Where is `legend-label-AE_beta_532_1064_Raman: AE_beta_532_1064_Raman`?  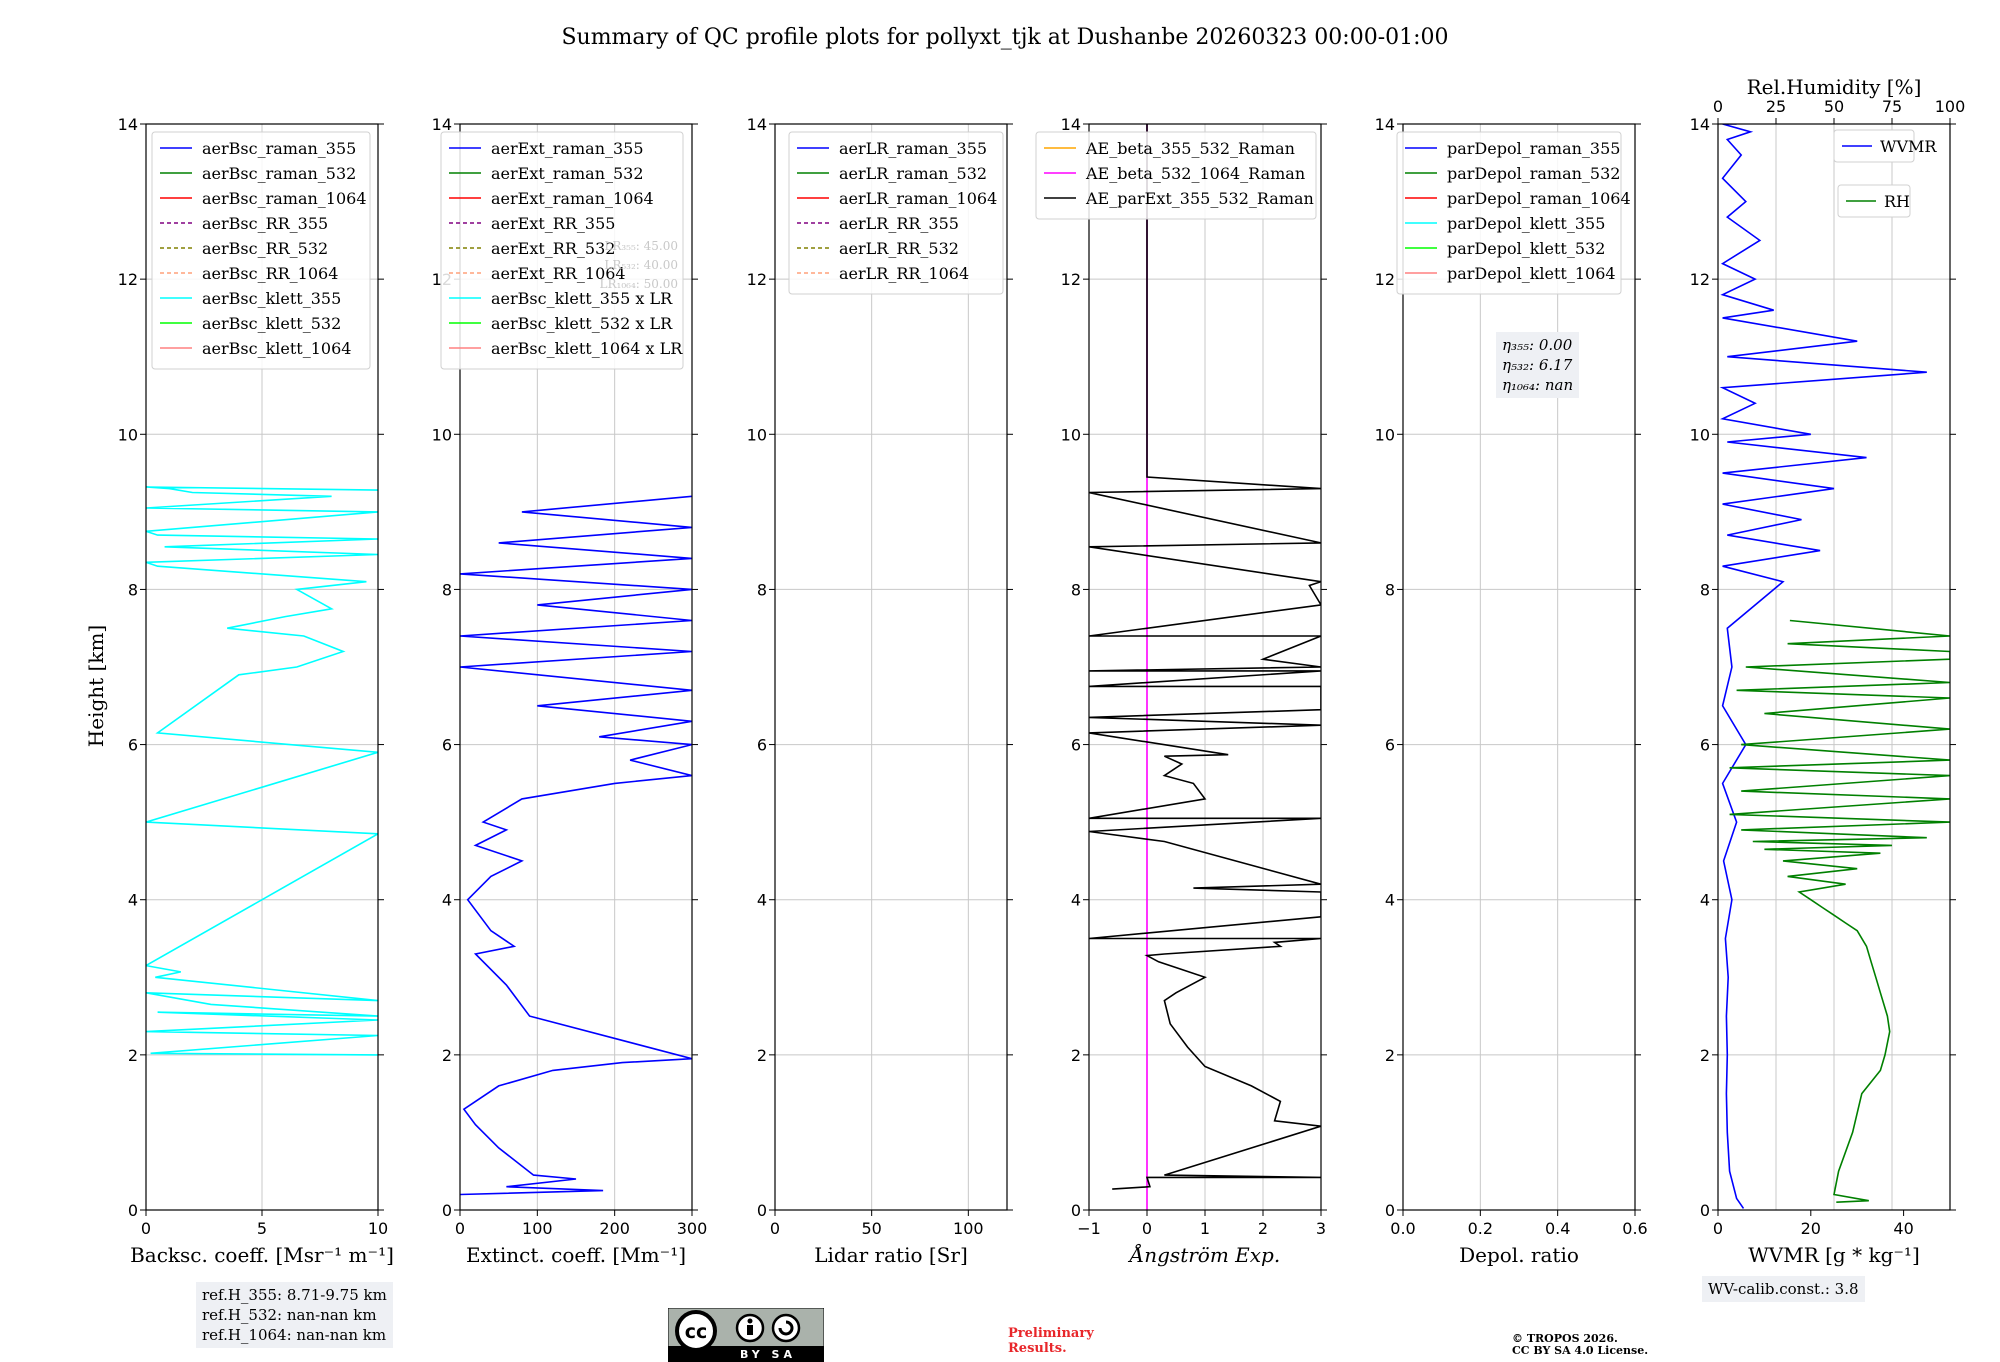 legend-label-AE_beta_532_1064_Raman: AE_beta_532_1064_Raman is located at coordinates (1195, 173).